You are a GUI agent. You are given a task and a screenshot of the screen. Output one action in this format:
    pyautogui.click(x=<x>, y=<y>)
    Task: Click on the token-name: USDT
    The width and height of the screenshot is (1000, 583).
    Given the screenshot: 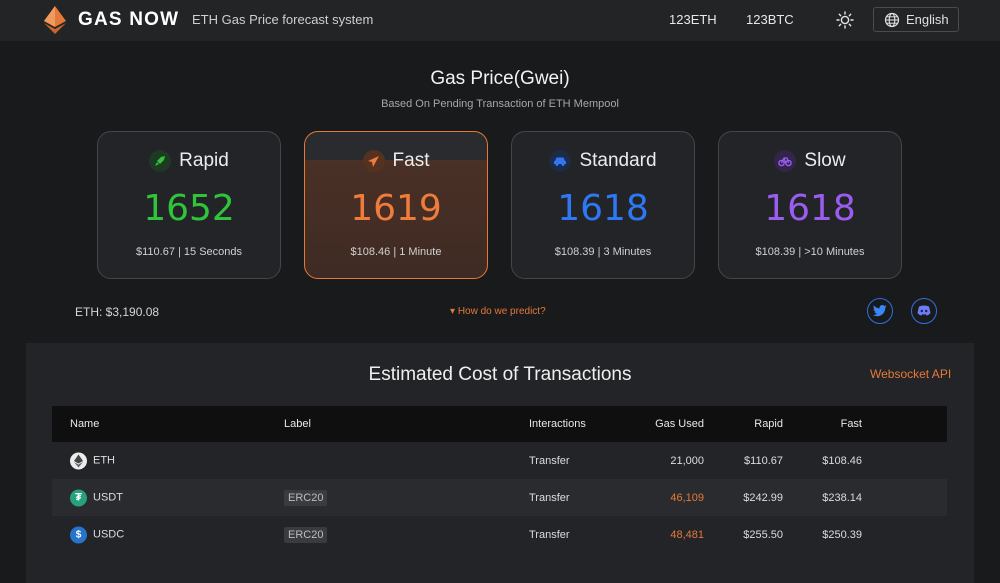 What is the action you would take?
    pyautogui.click(x=108, y=497)
    